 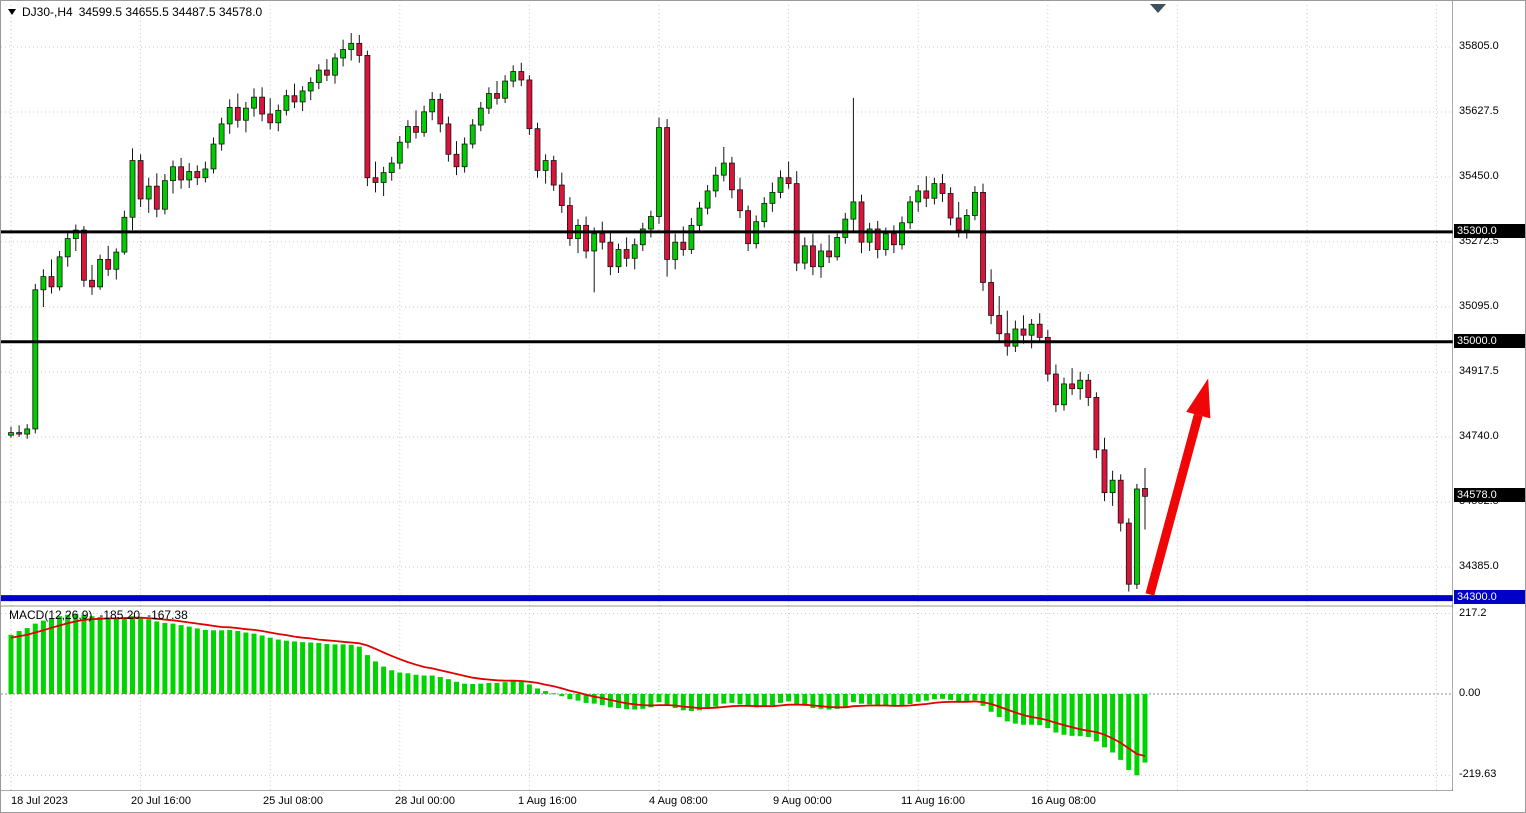 What do you see at coordinates (1178, 487) in the screenshot?
I see `trend-arrow` at bounding box center [1178, 487].